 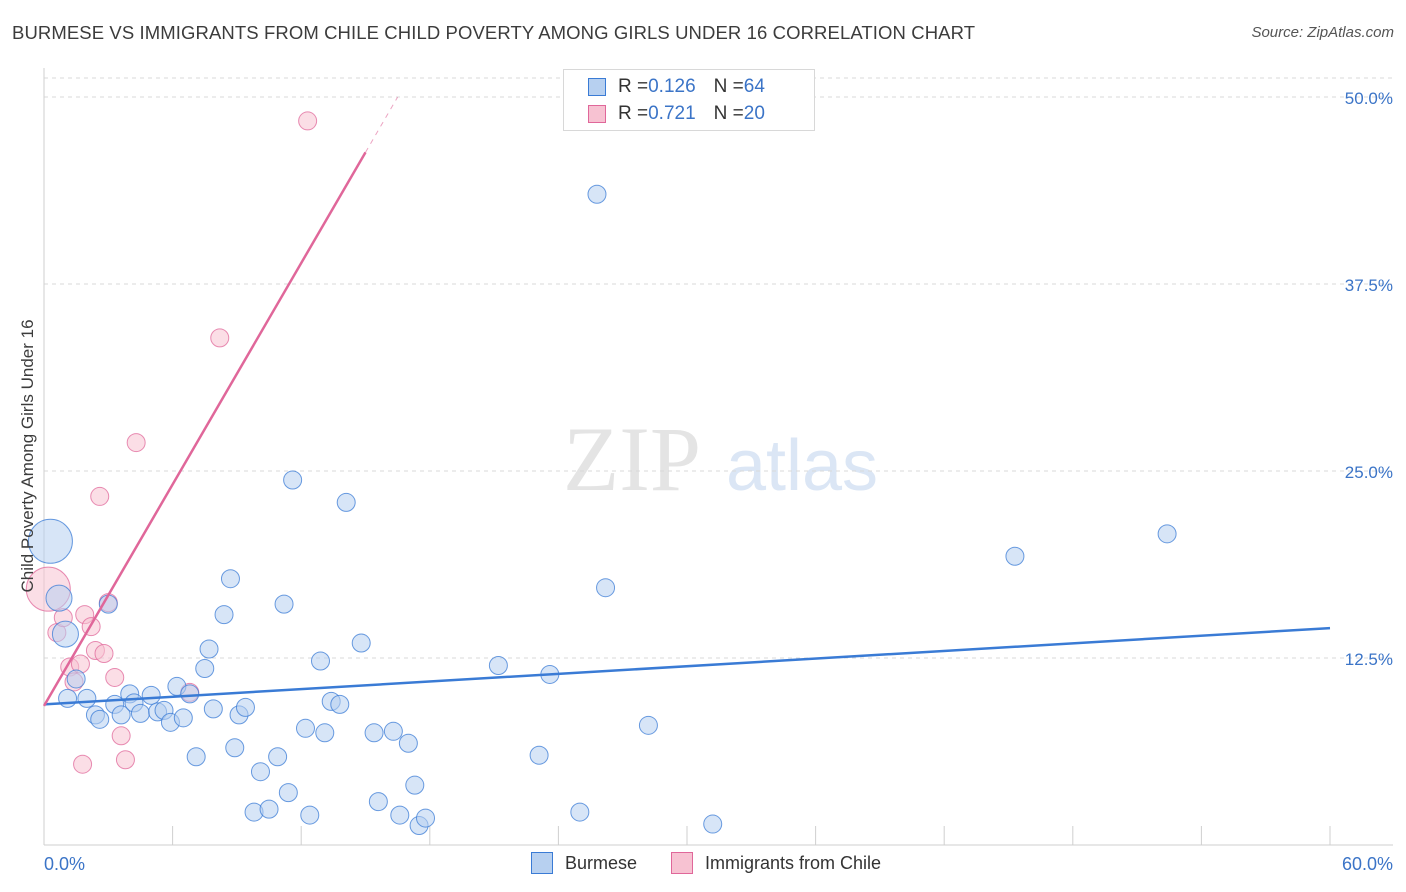 I want to click on burmese-trend-line, so click(x=687, y=666).